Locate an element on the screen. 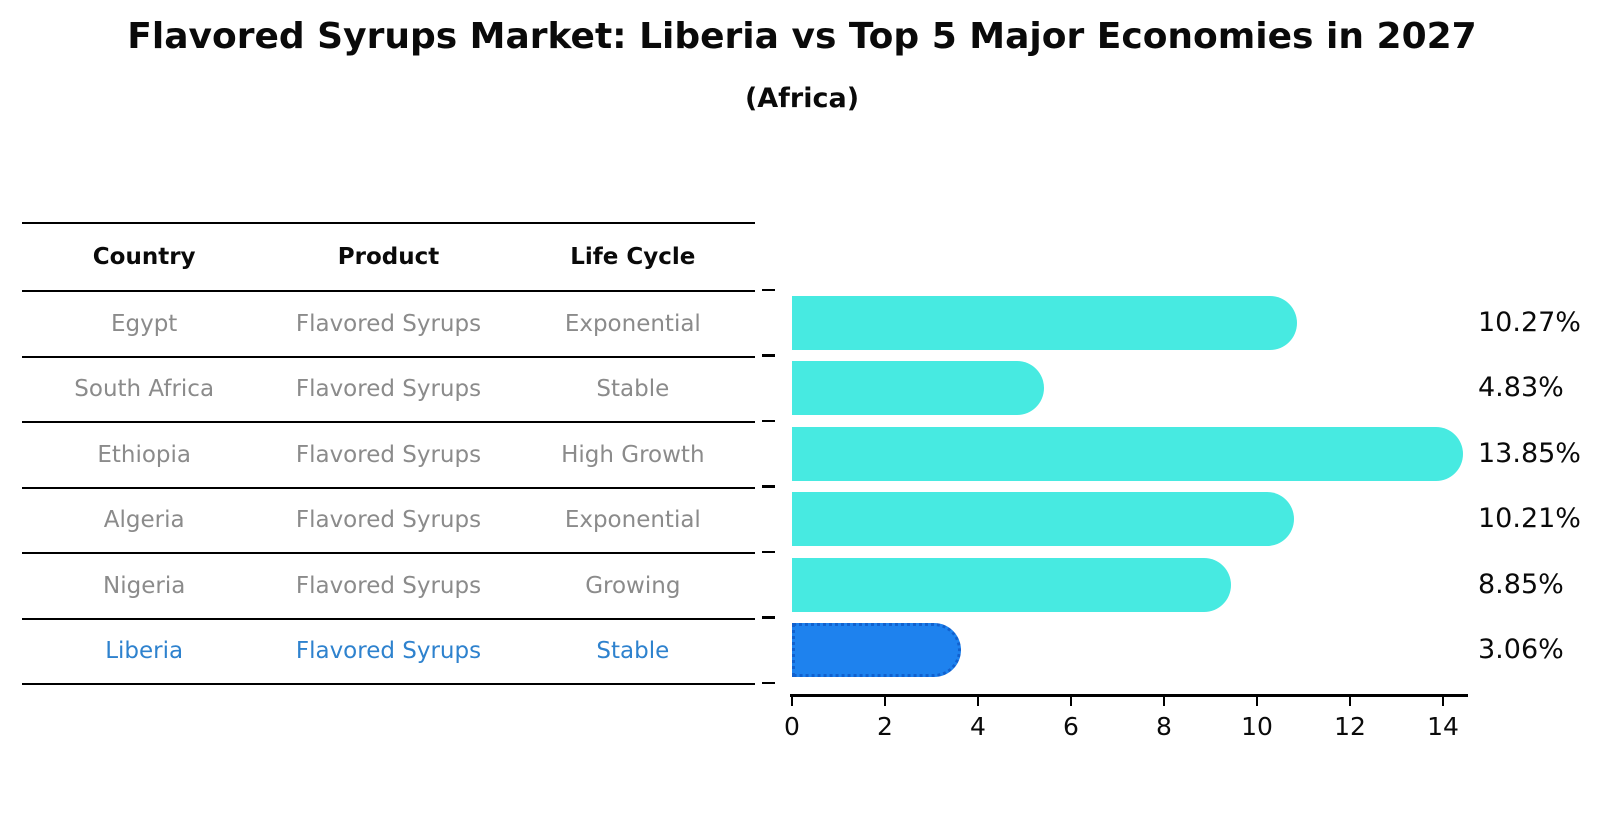  table-row-ethiopia: Ethiopia Flavored Syrups High Growth is located at coordinates (388, 456).